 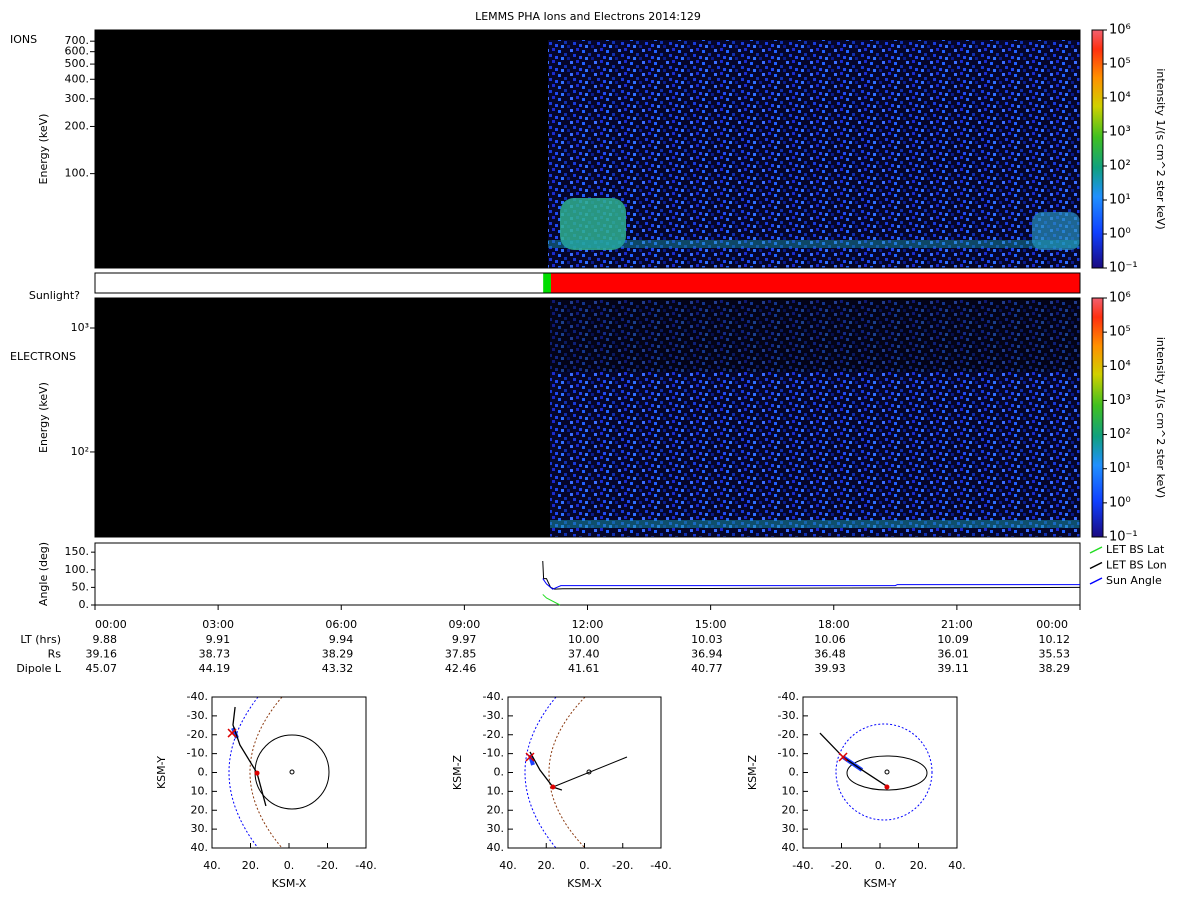 What do you see at coordinates (707, 668) in the screenshot?
I see `ephemeris-value: 40.77` at bounding box center [707, 668].